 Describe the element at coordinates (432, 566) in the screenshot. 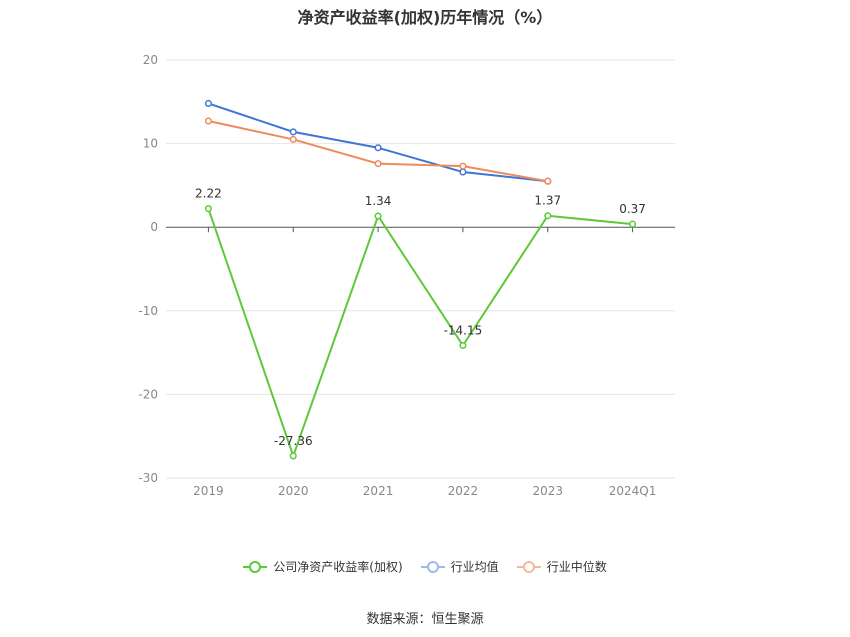

I see `legend-swatch-industry-mean` at that location.